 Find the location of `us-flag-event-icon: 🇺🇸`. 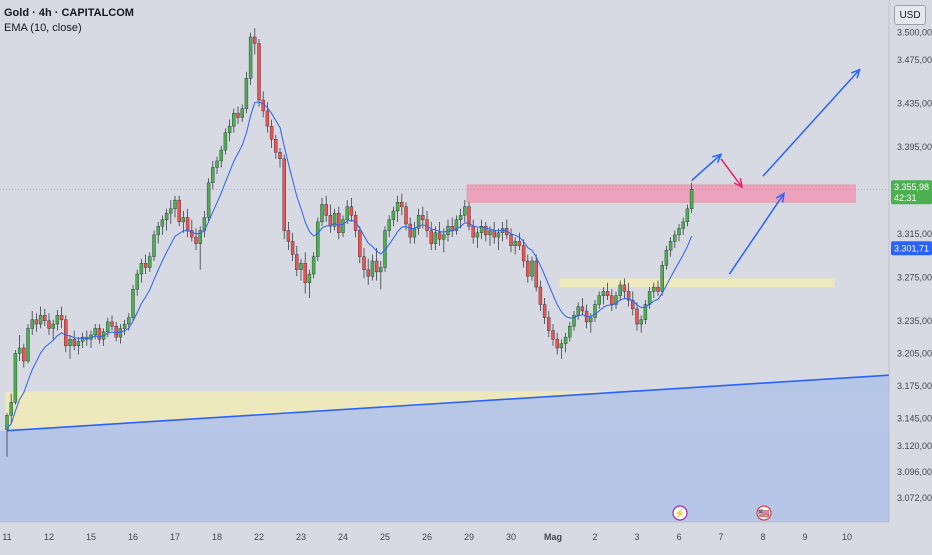

us-flag-event-icon: 🇺🇸 is located at coordinates (764, 513).